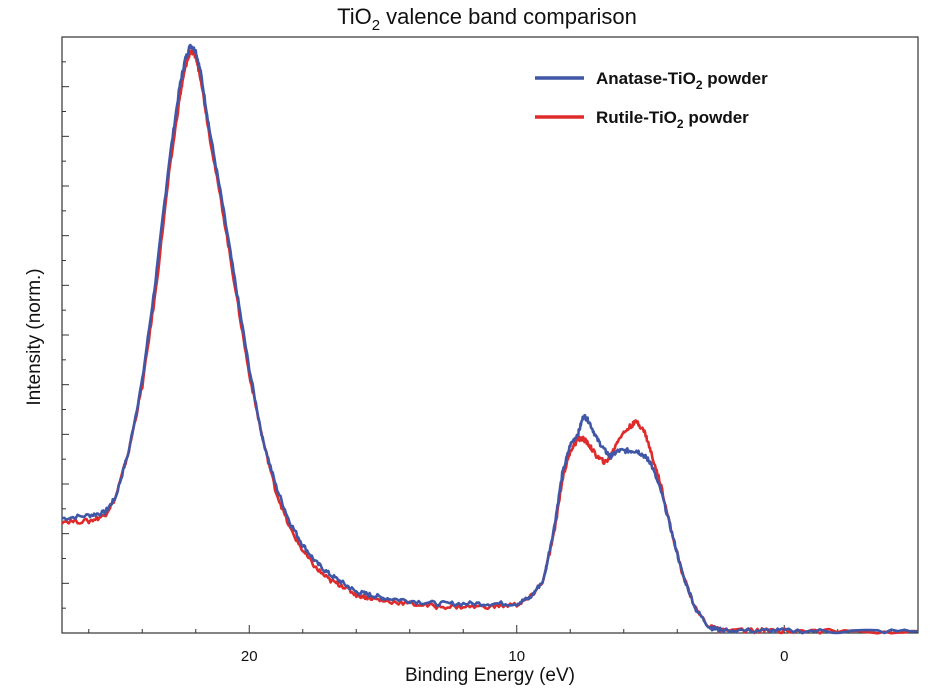  What do you see at coordinates (490, 675) in the screenshot?
I see `x-axis-label: Binding Energy (eV)` at bounding box center [490, 675].